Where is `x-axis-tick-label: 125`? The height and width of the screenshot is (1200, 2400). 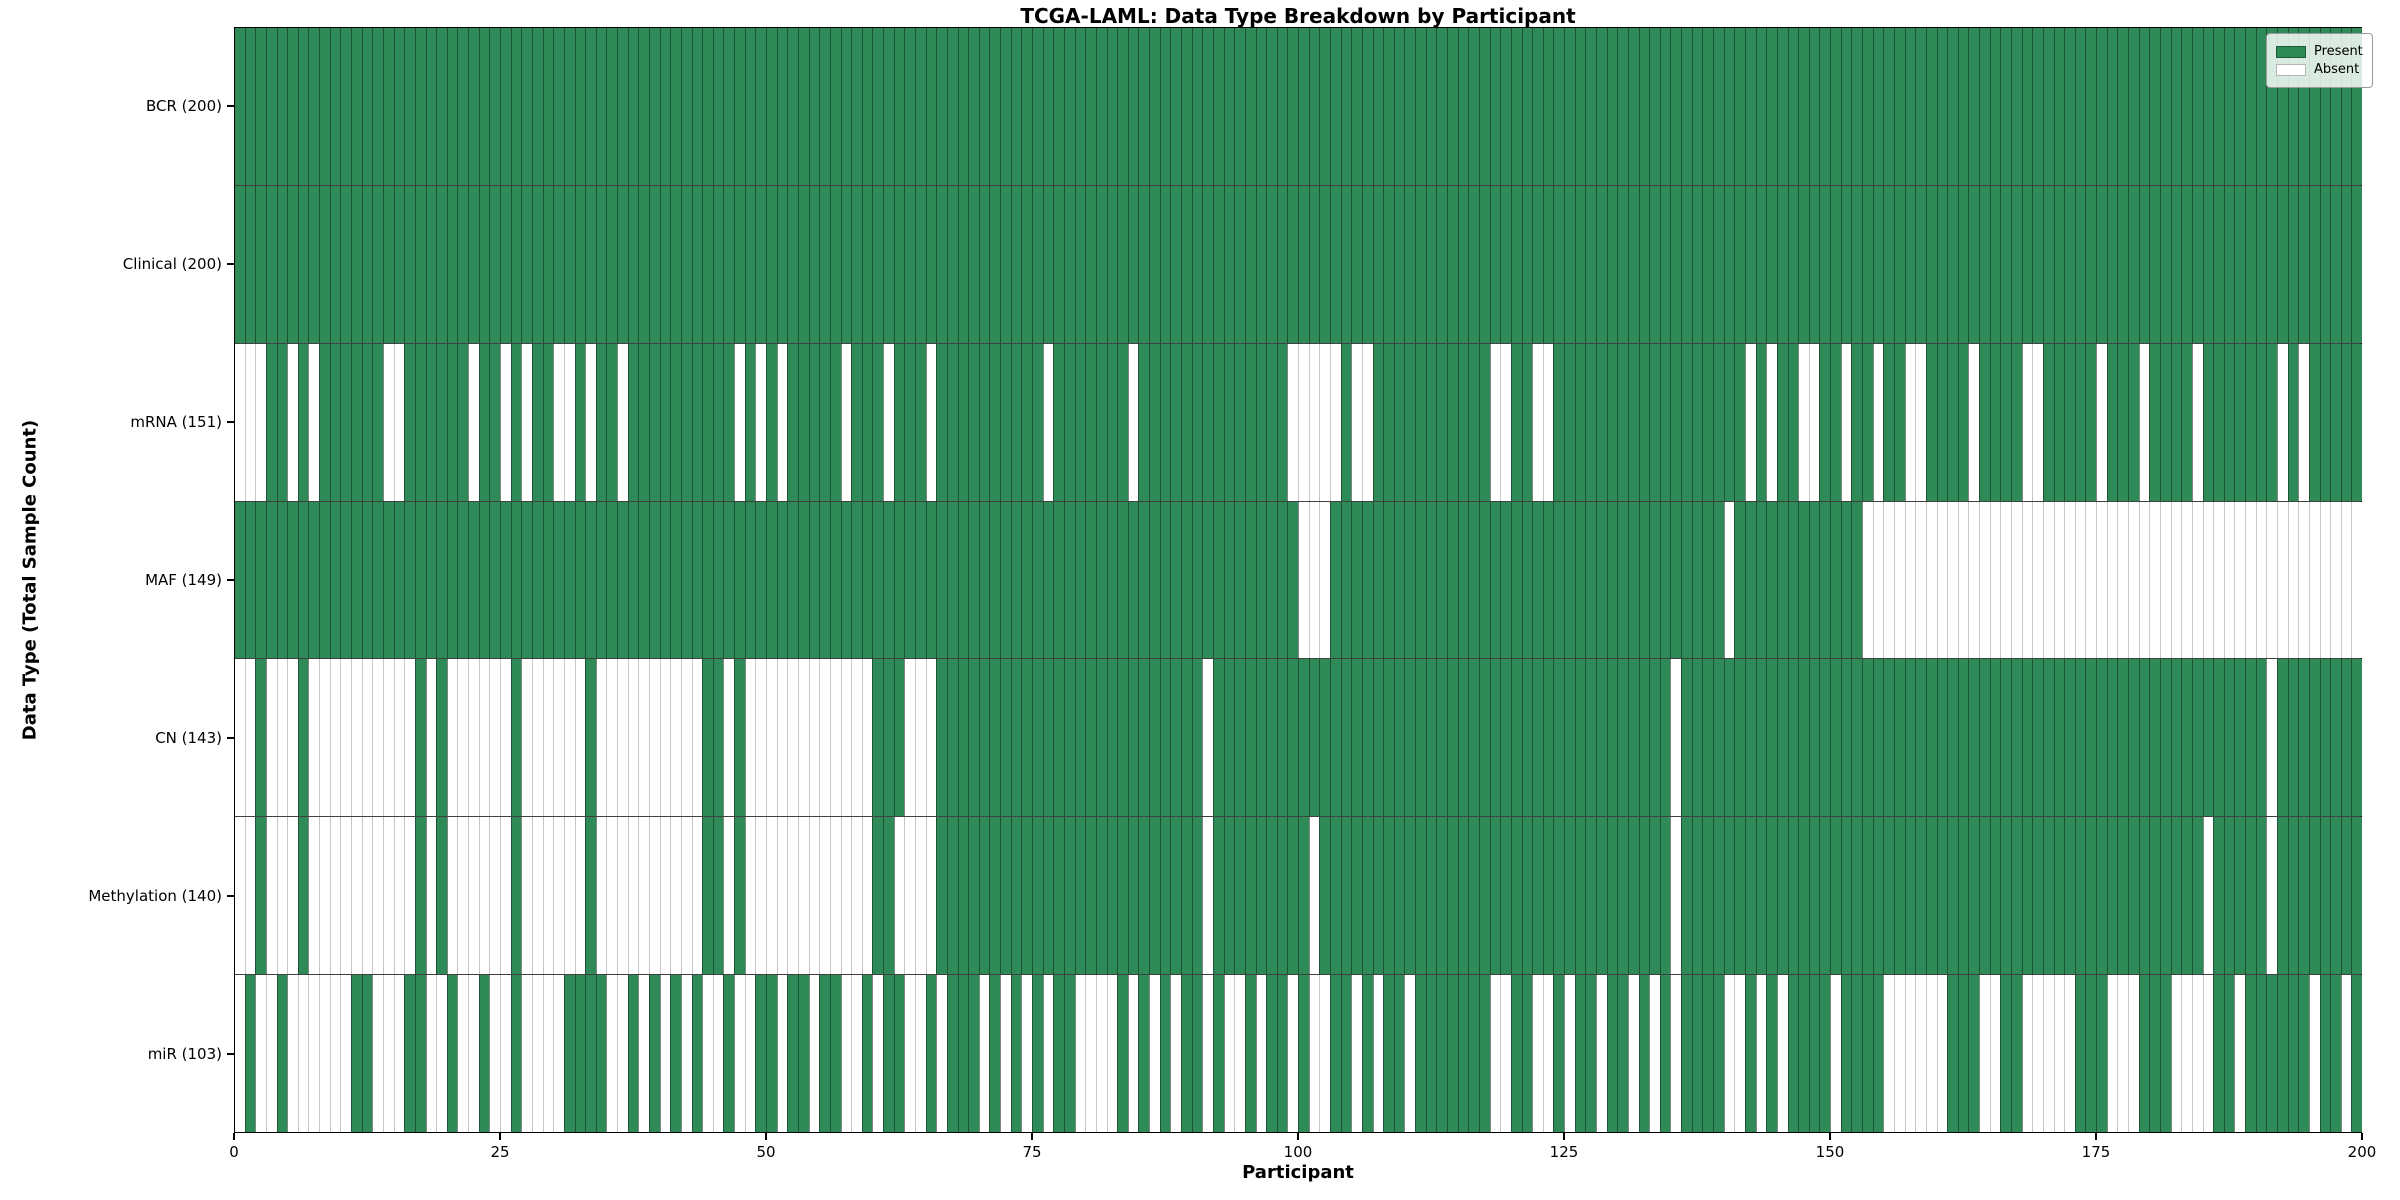 x-axis-tick-label: 125 is located at coordinates (1564, 1152).